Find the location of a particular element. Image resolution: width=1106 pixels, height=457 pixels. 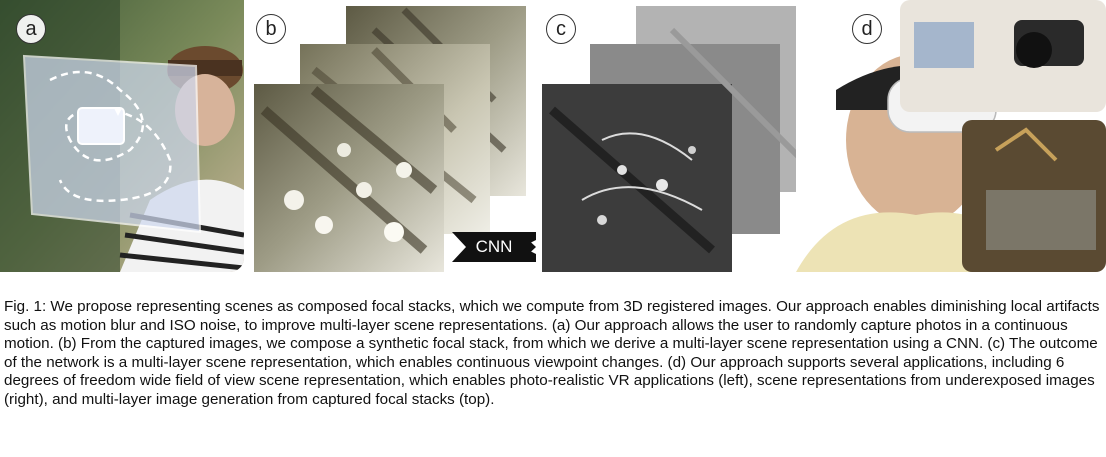

panel-c-illustration is located at coordinates (682, 139).